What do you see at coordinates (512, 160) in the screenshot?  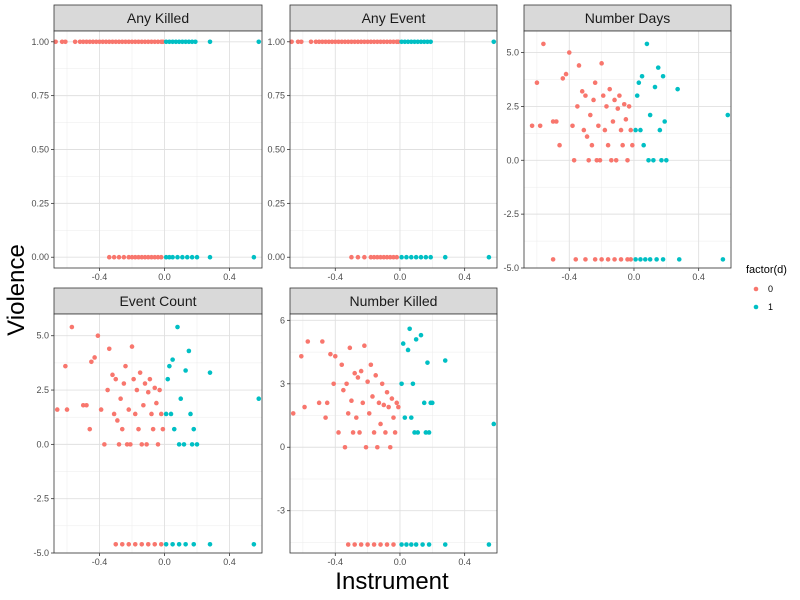 I see `y-tick-label: 0.0` at bounding box center [512, 160].